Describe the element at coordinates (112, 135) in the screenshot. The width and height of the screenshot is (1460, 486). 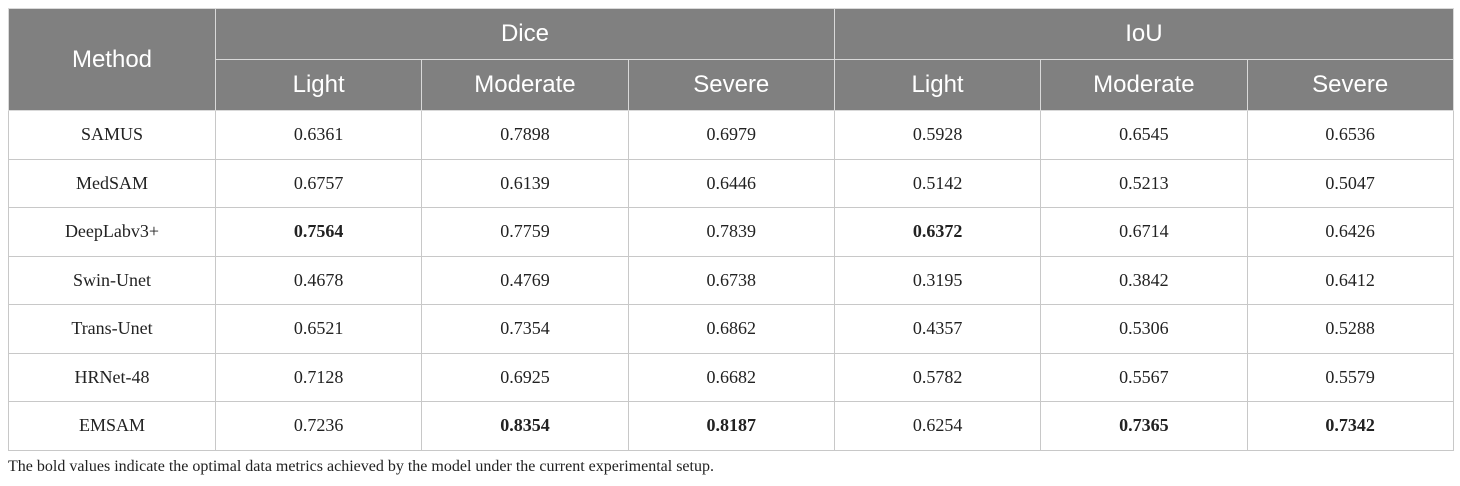
I see `method-cell: SAMUS` at that location.